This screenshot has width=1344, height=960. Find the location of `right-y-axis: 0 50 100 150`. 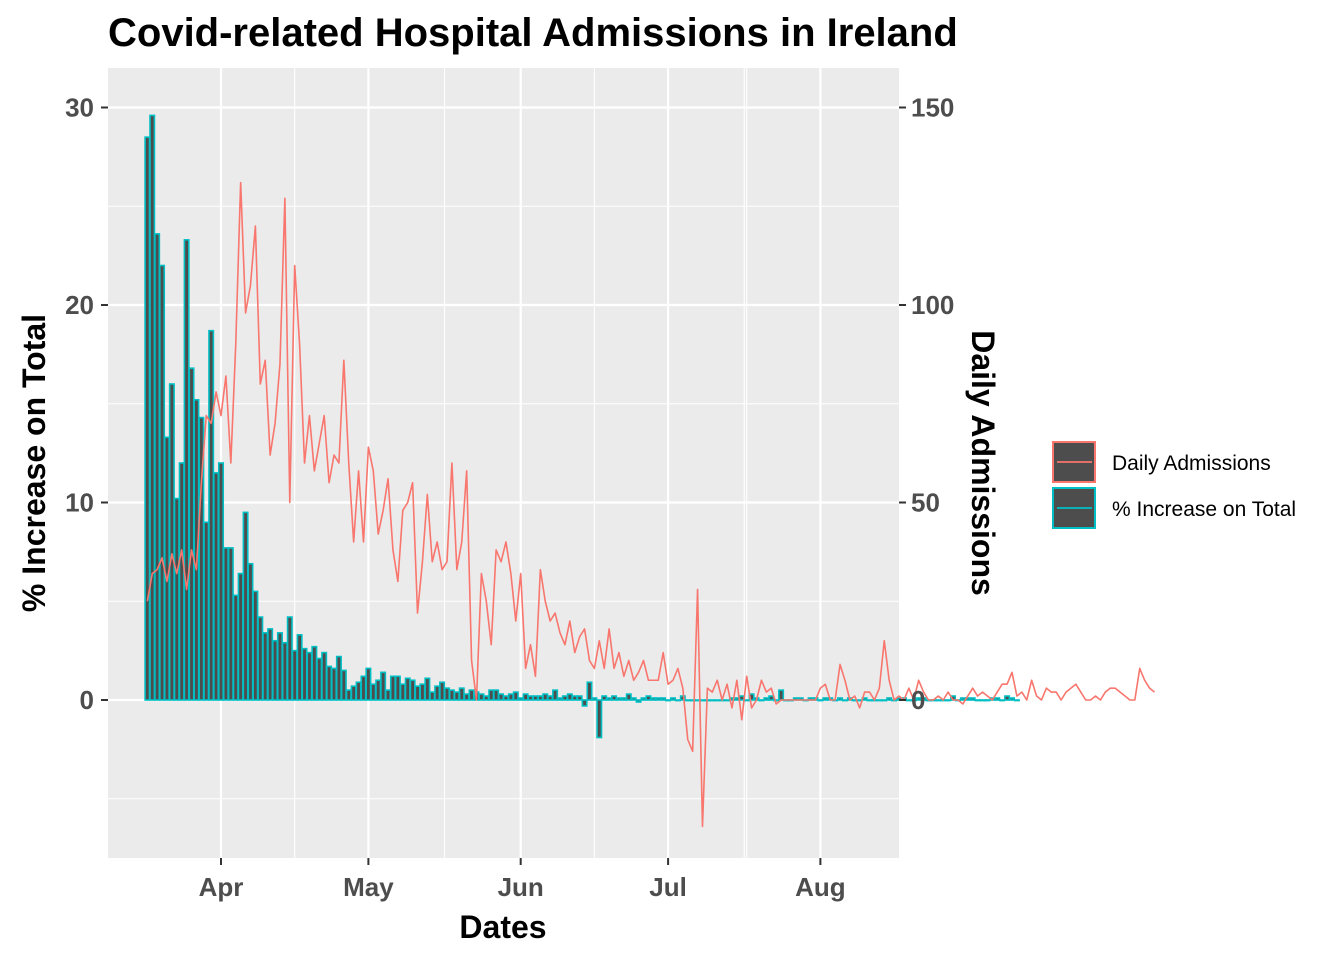

right-y-axis: 0 50 100 150 is located at coordinates (926, 404).